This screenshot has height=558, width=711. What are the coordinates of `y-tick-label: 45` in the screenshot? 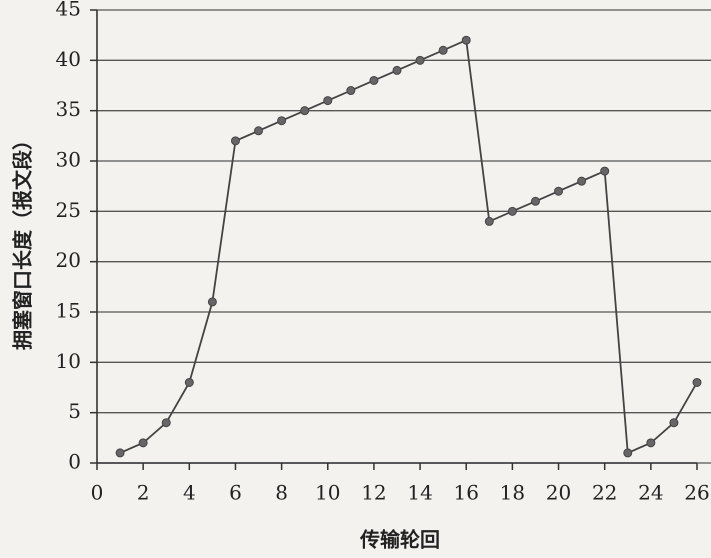 It's located at (68, 10).